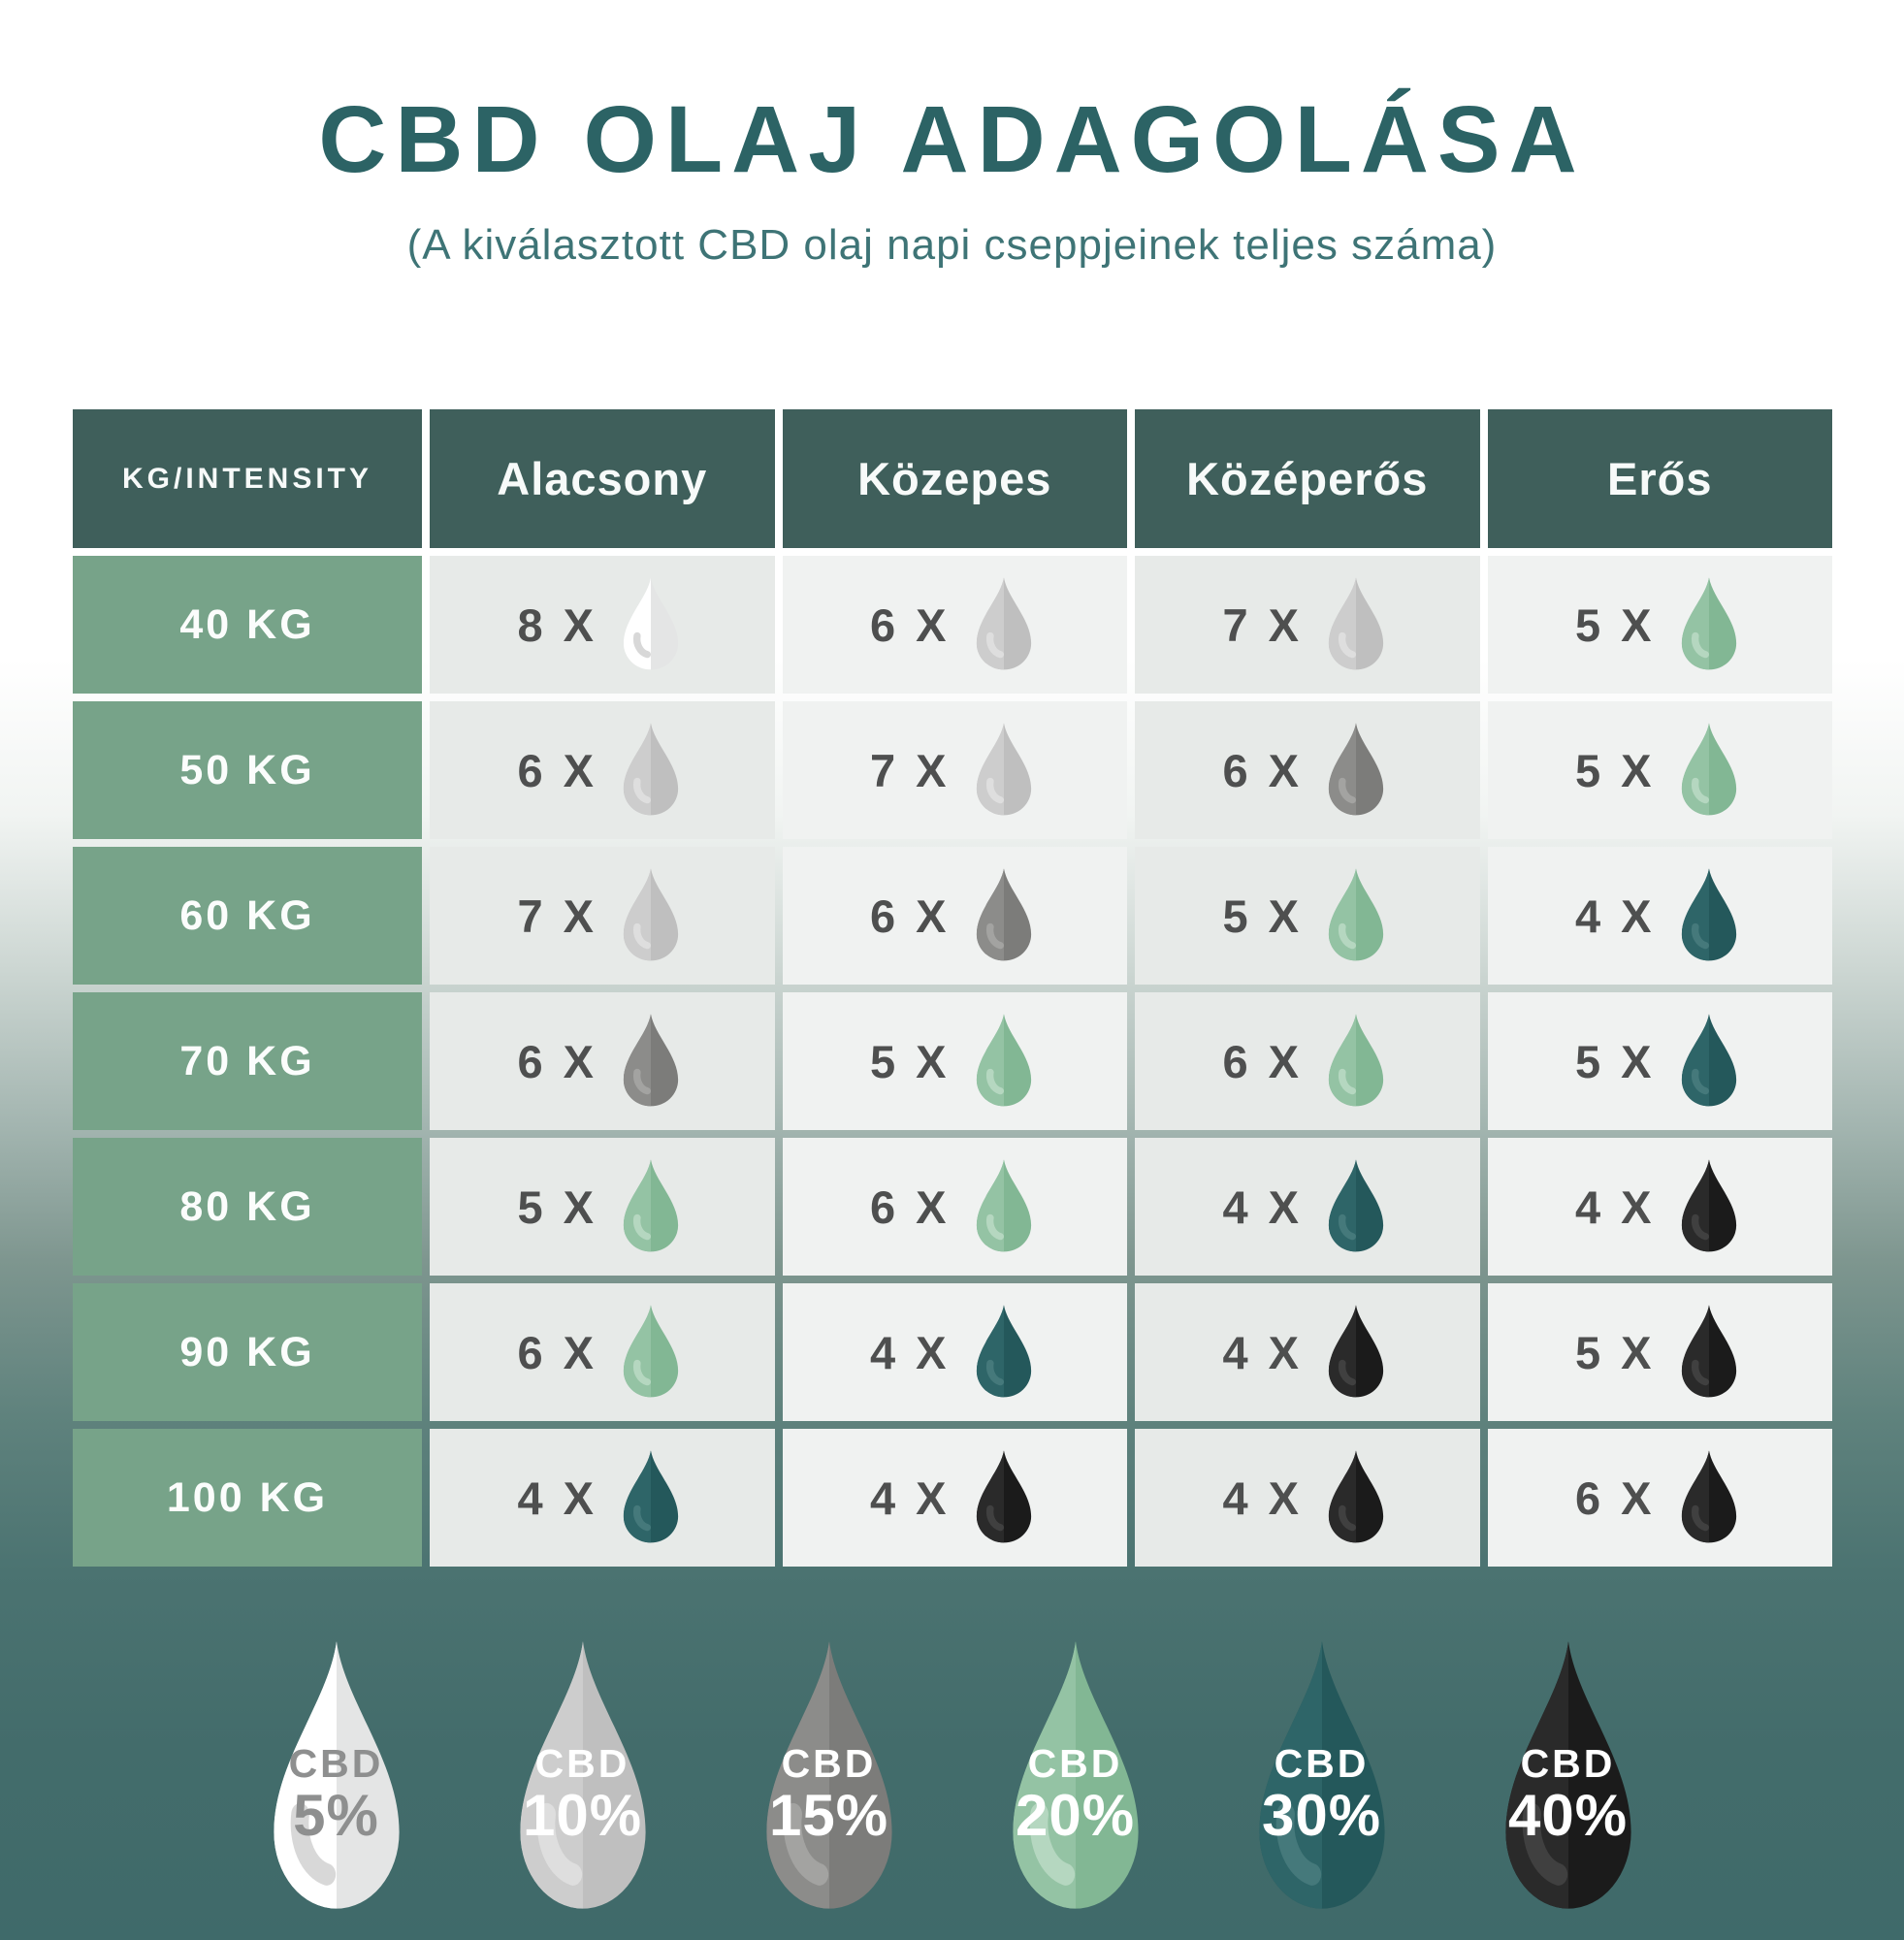 Image resolution: width=1904 pixels, height=1940 pixels. What do you see at coordinates (557, 624) in the screenshot?
I see `dose-count: 8 X` at bounding box center [557, 624].